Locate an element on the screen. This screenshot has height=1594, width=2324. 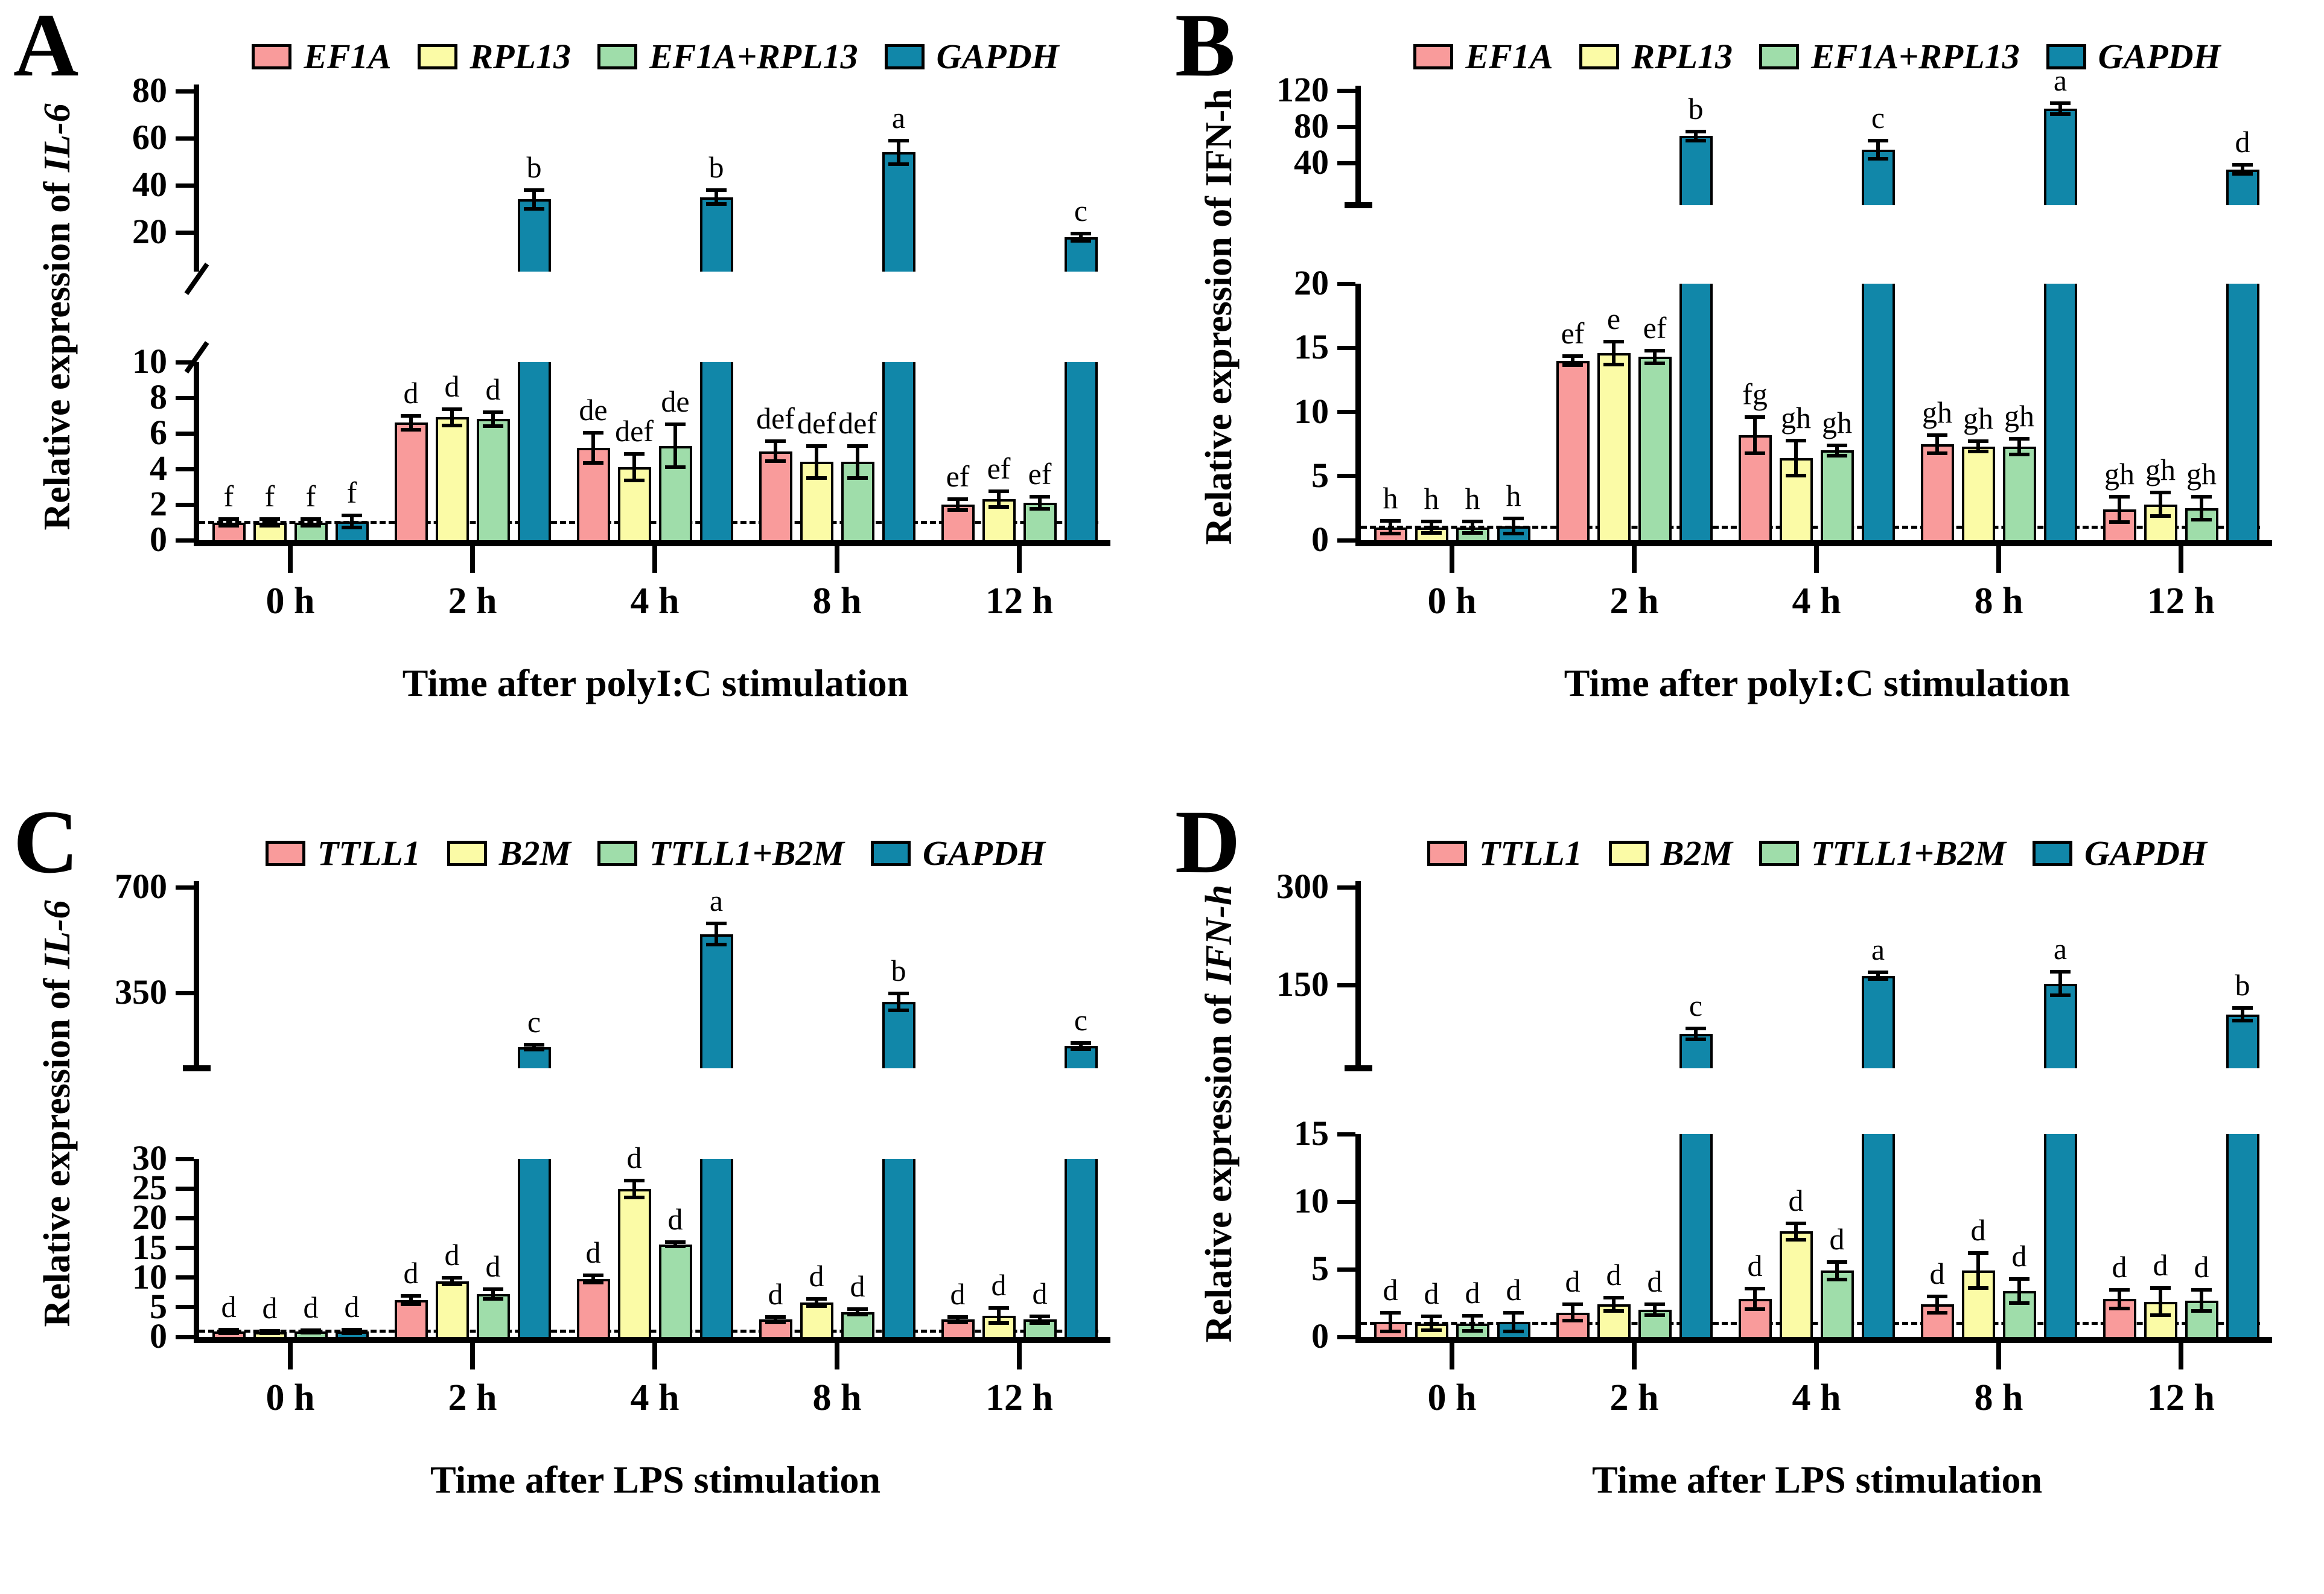
error-bar-TTLL1+B2M-12h is located at coordinates (2202, 1300).